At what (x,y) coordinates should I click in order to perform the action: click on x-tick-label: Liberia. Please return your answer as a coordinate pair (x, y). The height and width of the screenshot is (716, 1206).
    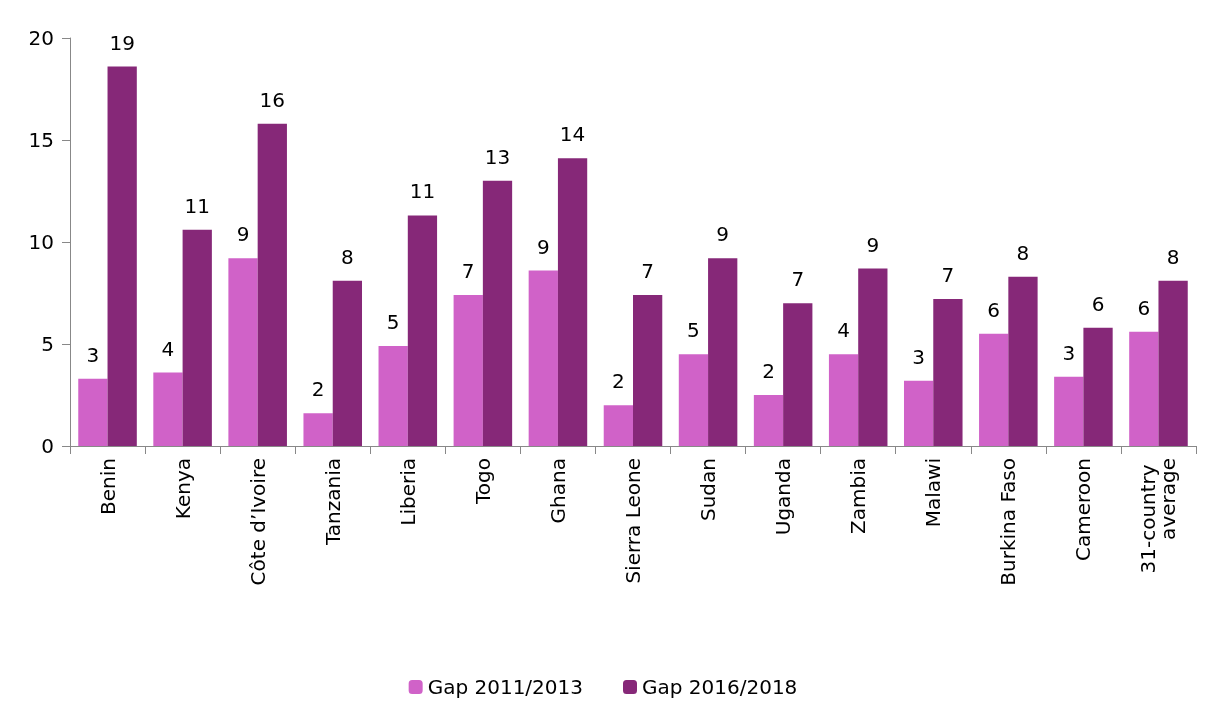
    Looking at the image, I should click on (407, 492).